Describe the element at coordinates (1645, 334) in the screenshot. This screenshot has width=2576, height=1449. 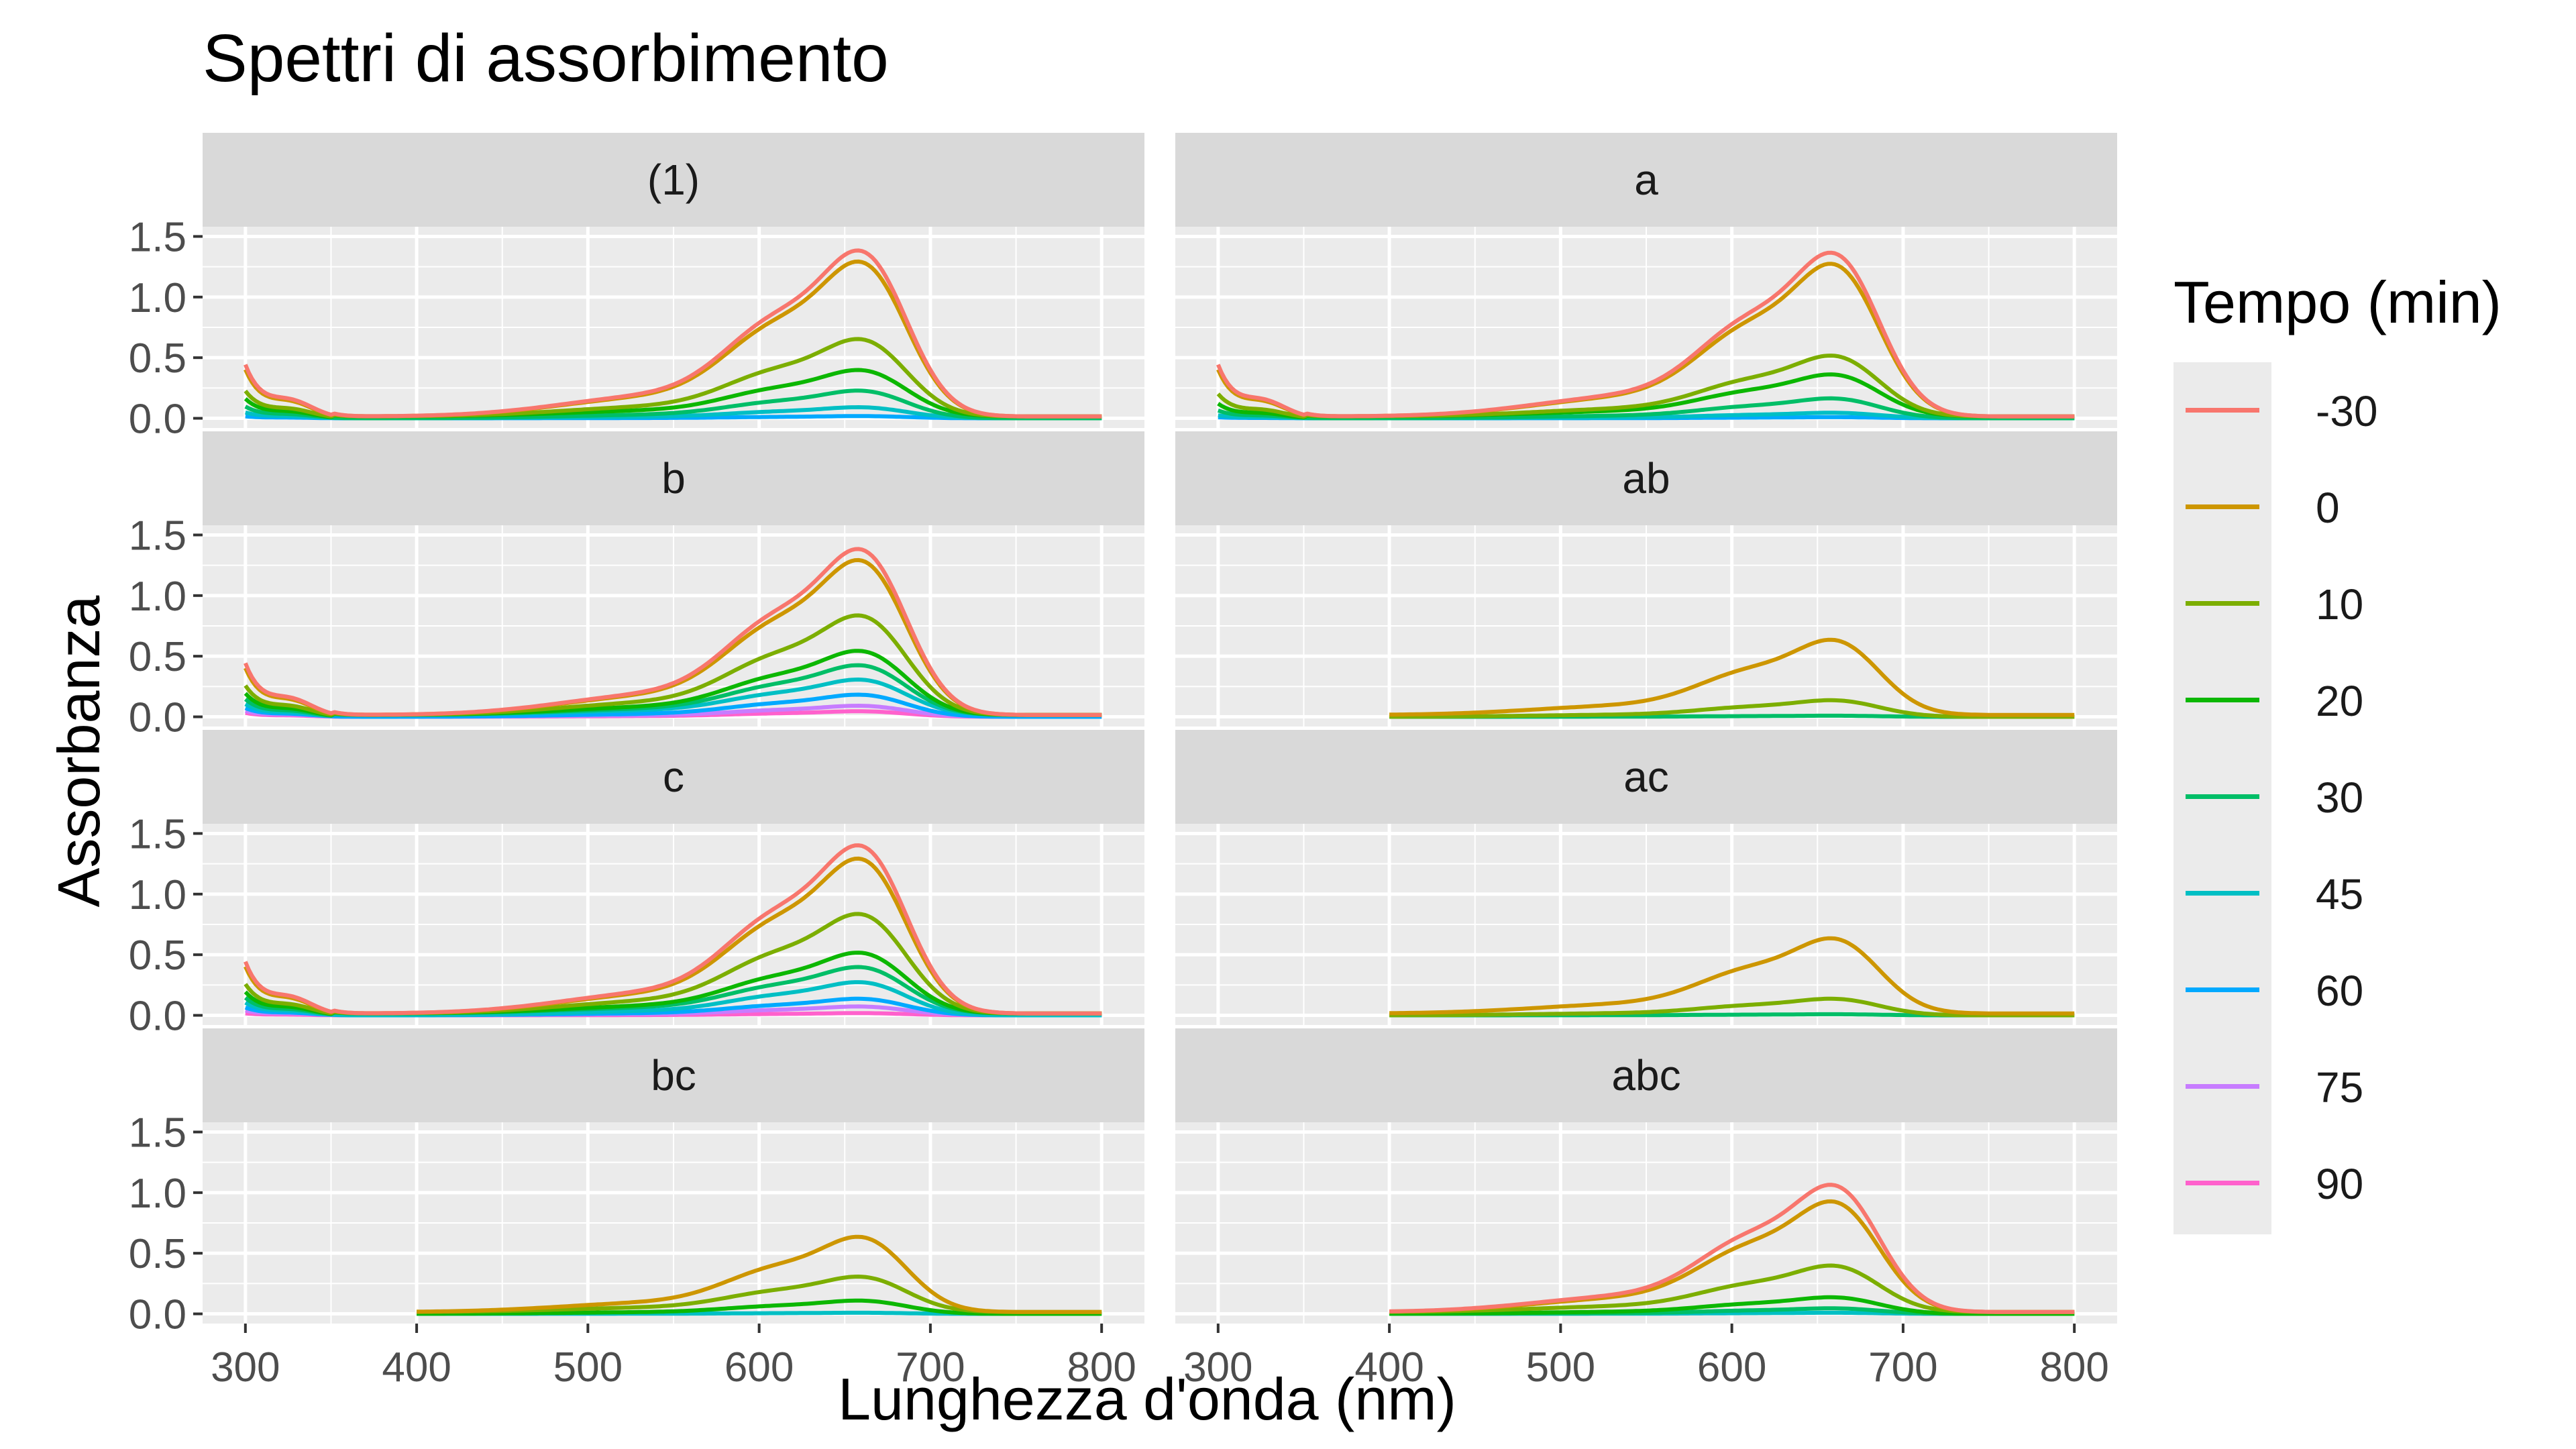
I see `series-line-a--30` at that location.